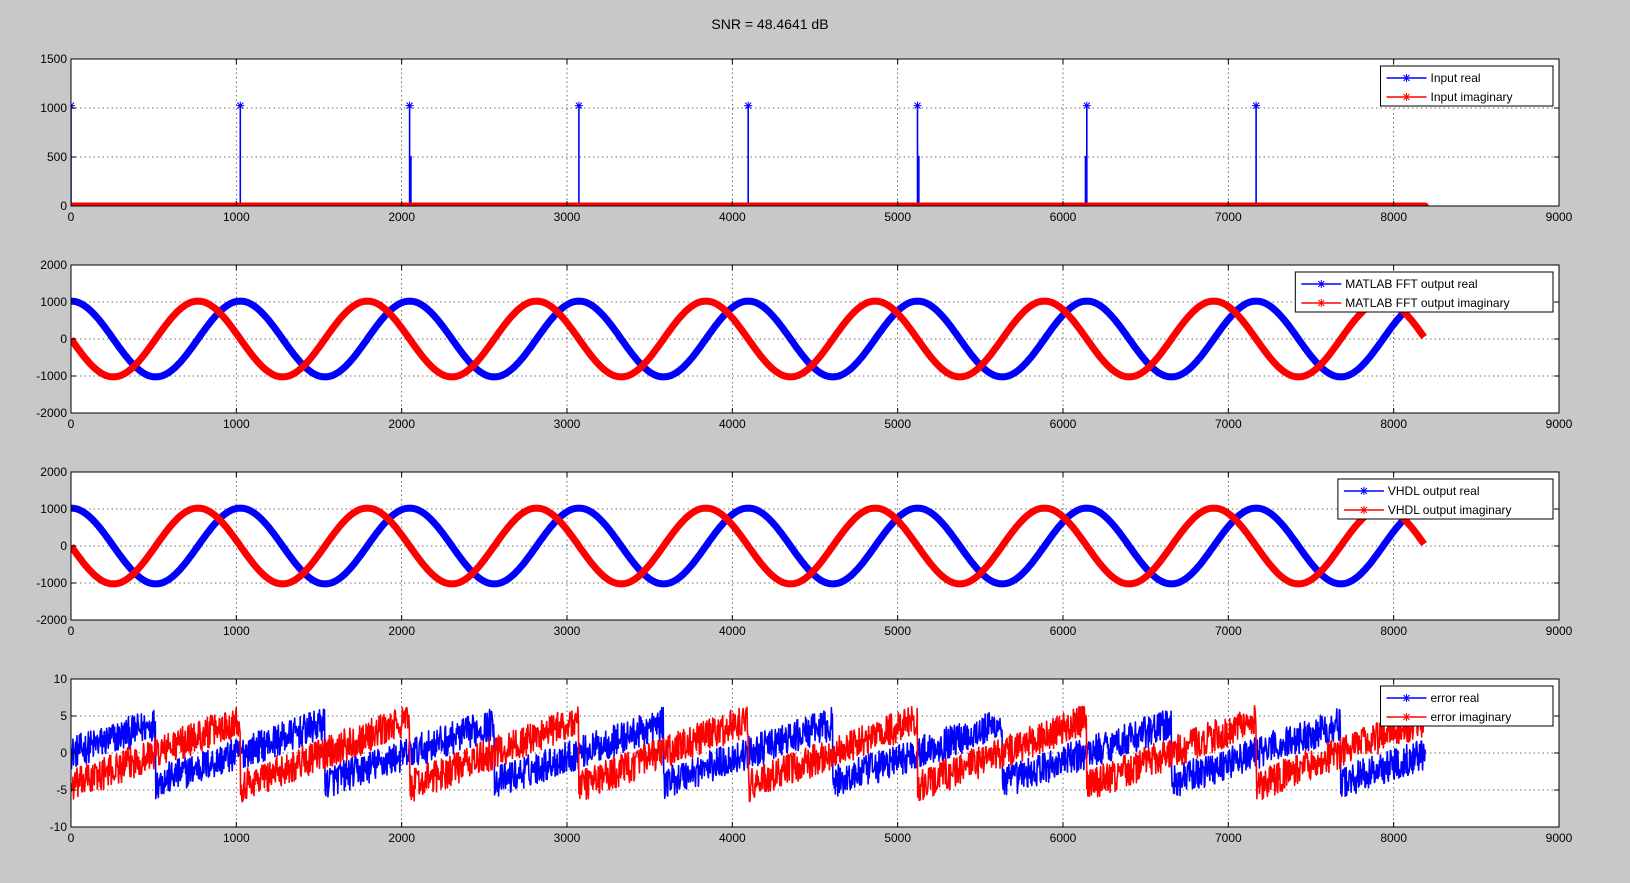 This screenshot has width=1630, height=883. What do you see at coordinates (666, 153) in the screenshot?
I see `series-input-real` at bounding box center [666, 153].